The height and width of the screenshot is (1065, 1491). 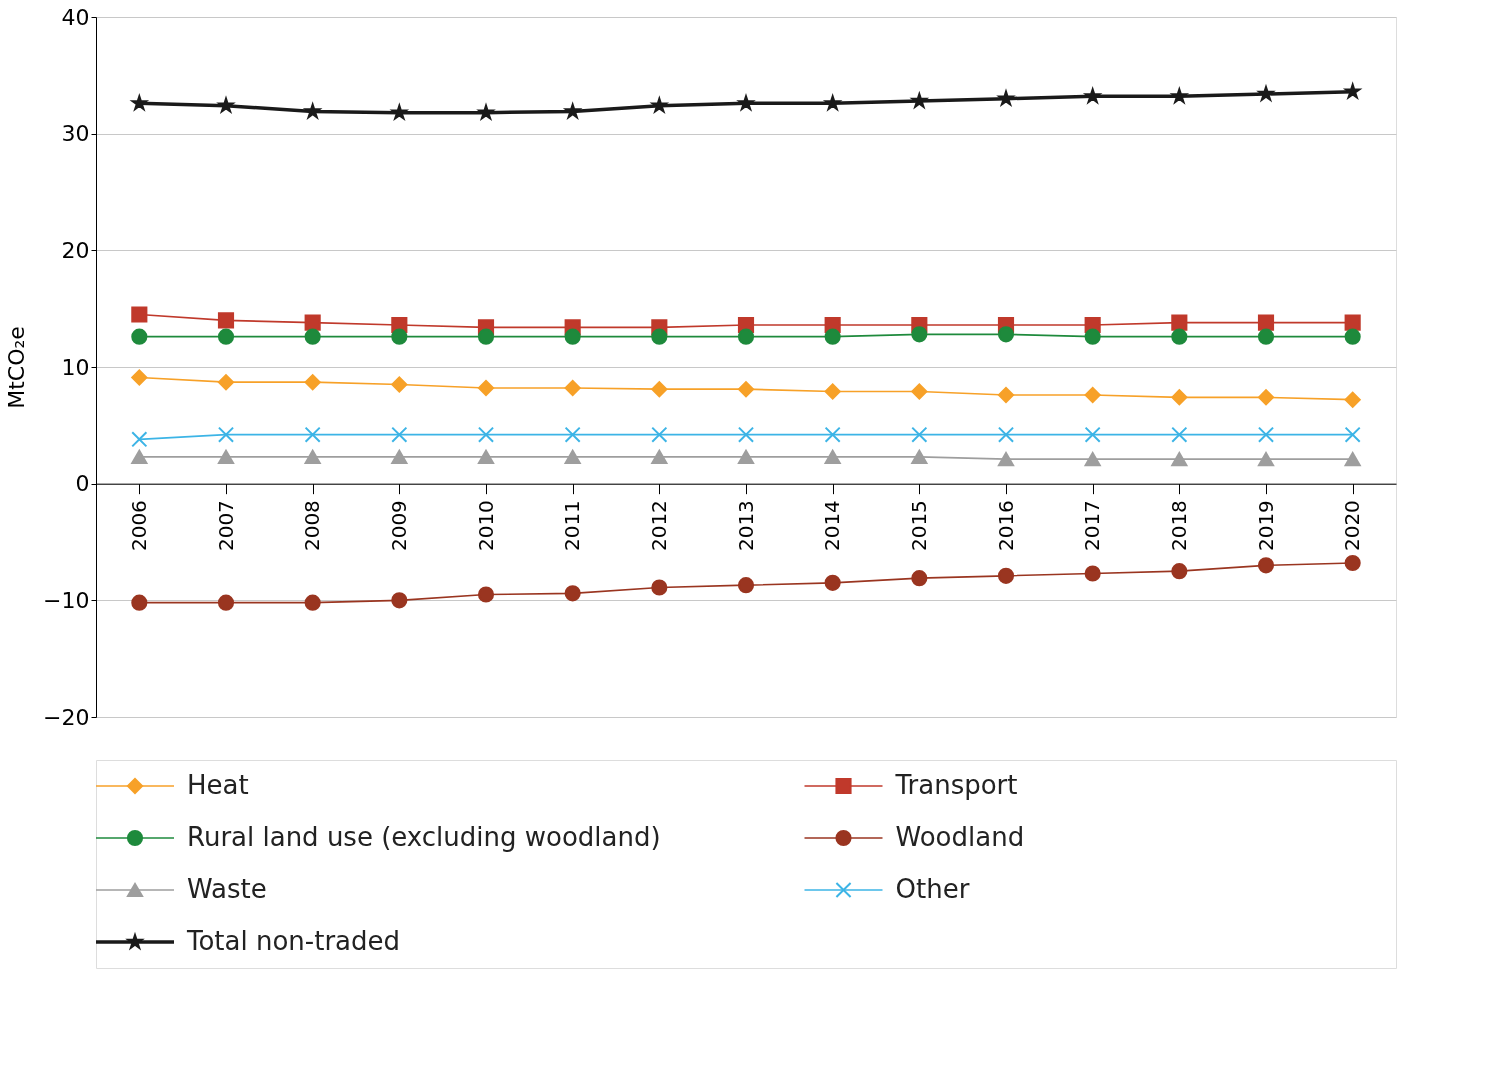 I want to click on x-tick-label: 2014, so click(x=832, y=526).